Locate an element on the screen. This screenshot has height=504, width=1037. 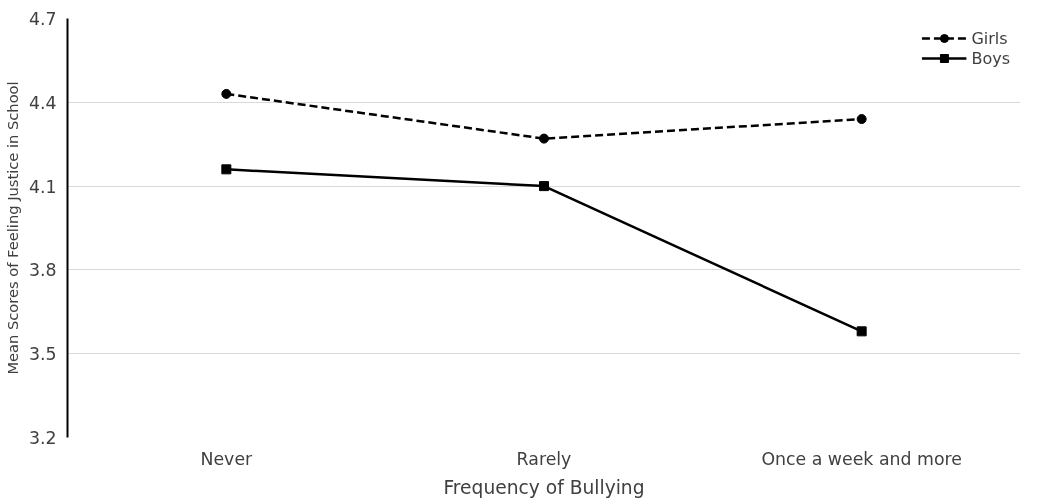
y-tick-label: 4.1 is located at coordinates (42, 186).